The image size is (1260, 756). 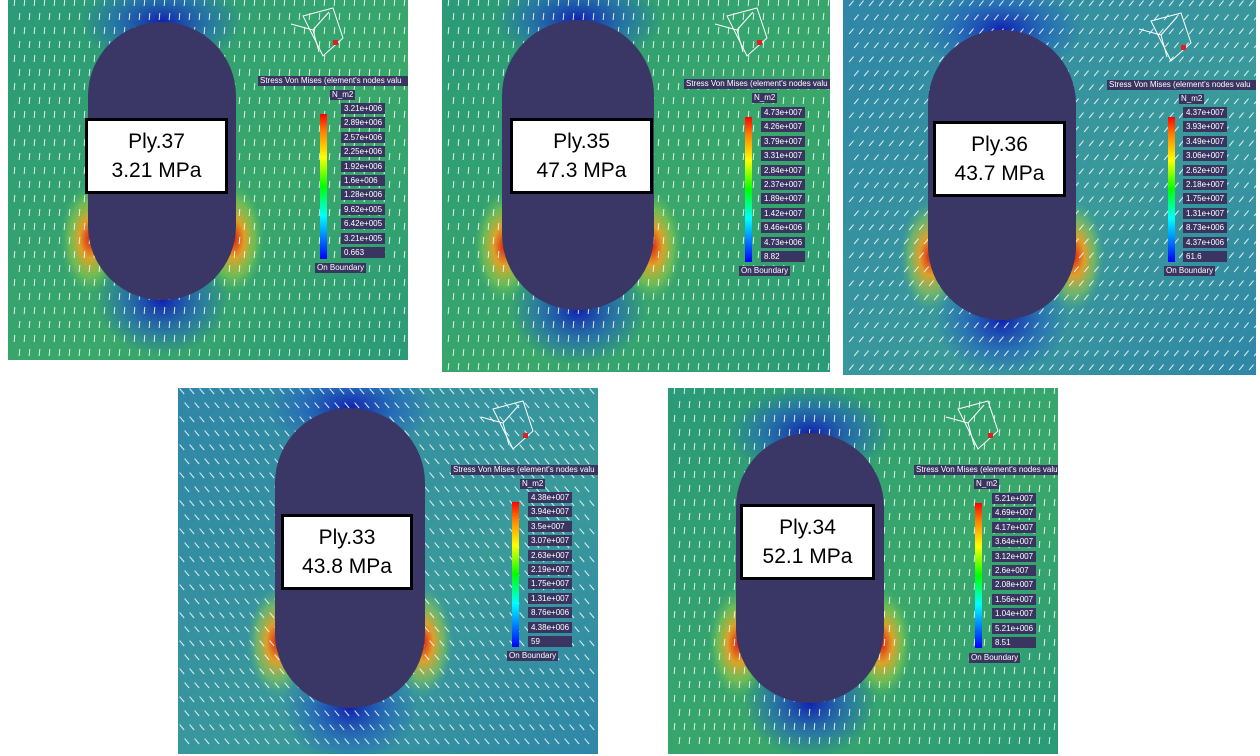 I want to click on legend-value: 9.46e+006, so click(x=783, y=228).